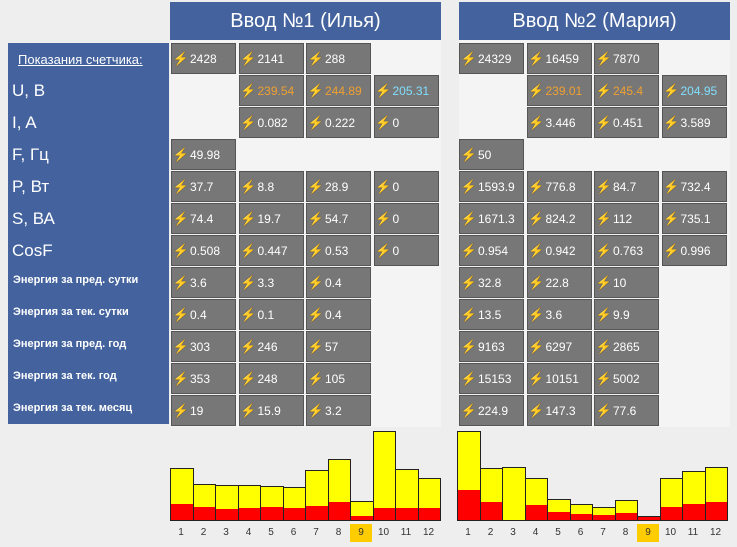  Describe the element at coordinates (338, 378) in the screenshot. I see `value-cell: ⚡ 105` at that location.